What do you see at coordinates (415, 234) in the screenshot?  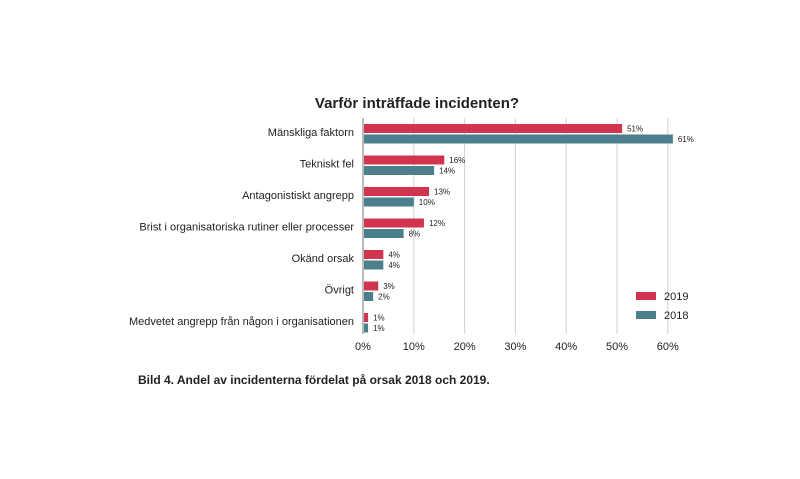 I see `data-label: 8%` at bounding box center [415, 234].